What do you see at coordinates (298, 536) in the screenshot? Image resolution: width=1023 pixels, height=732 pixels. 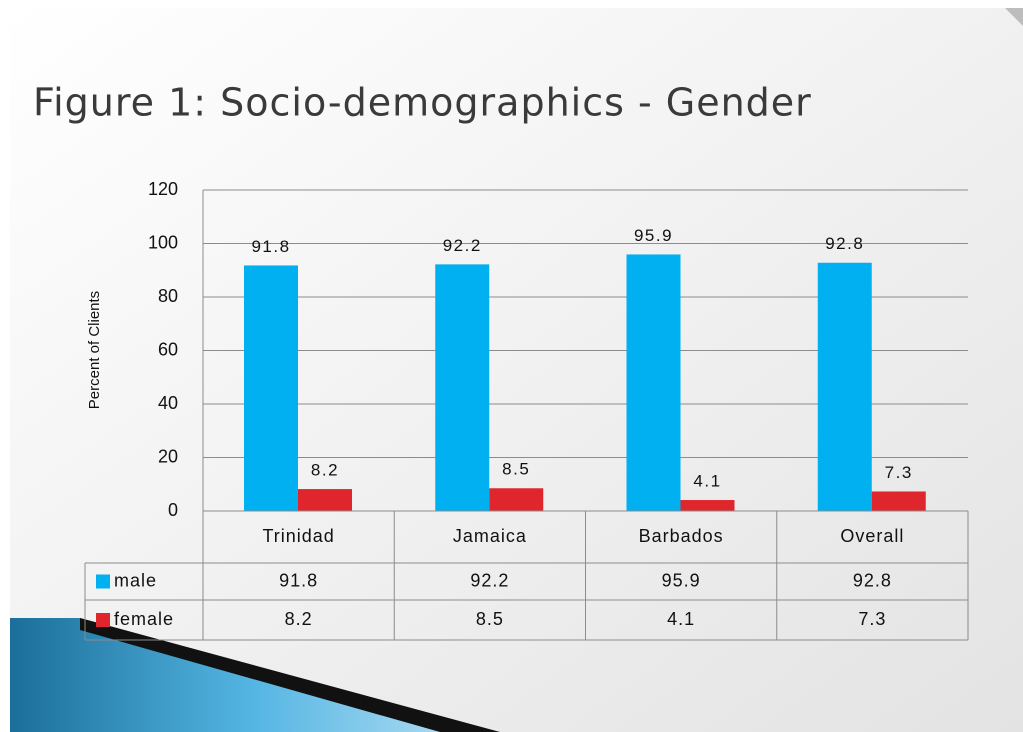 I see `x-tick-label: Trinidad` at bounding box center [298, 536].